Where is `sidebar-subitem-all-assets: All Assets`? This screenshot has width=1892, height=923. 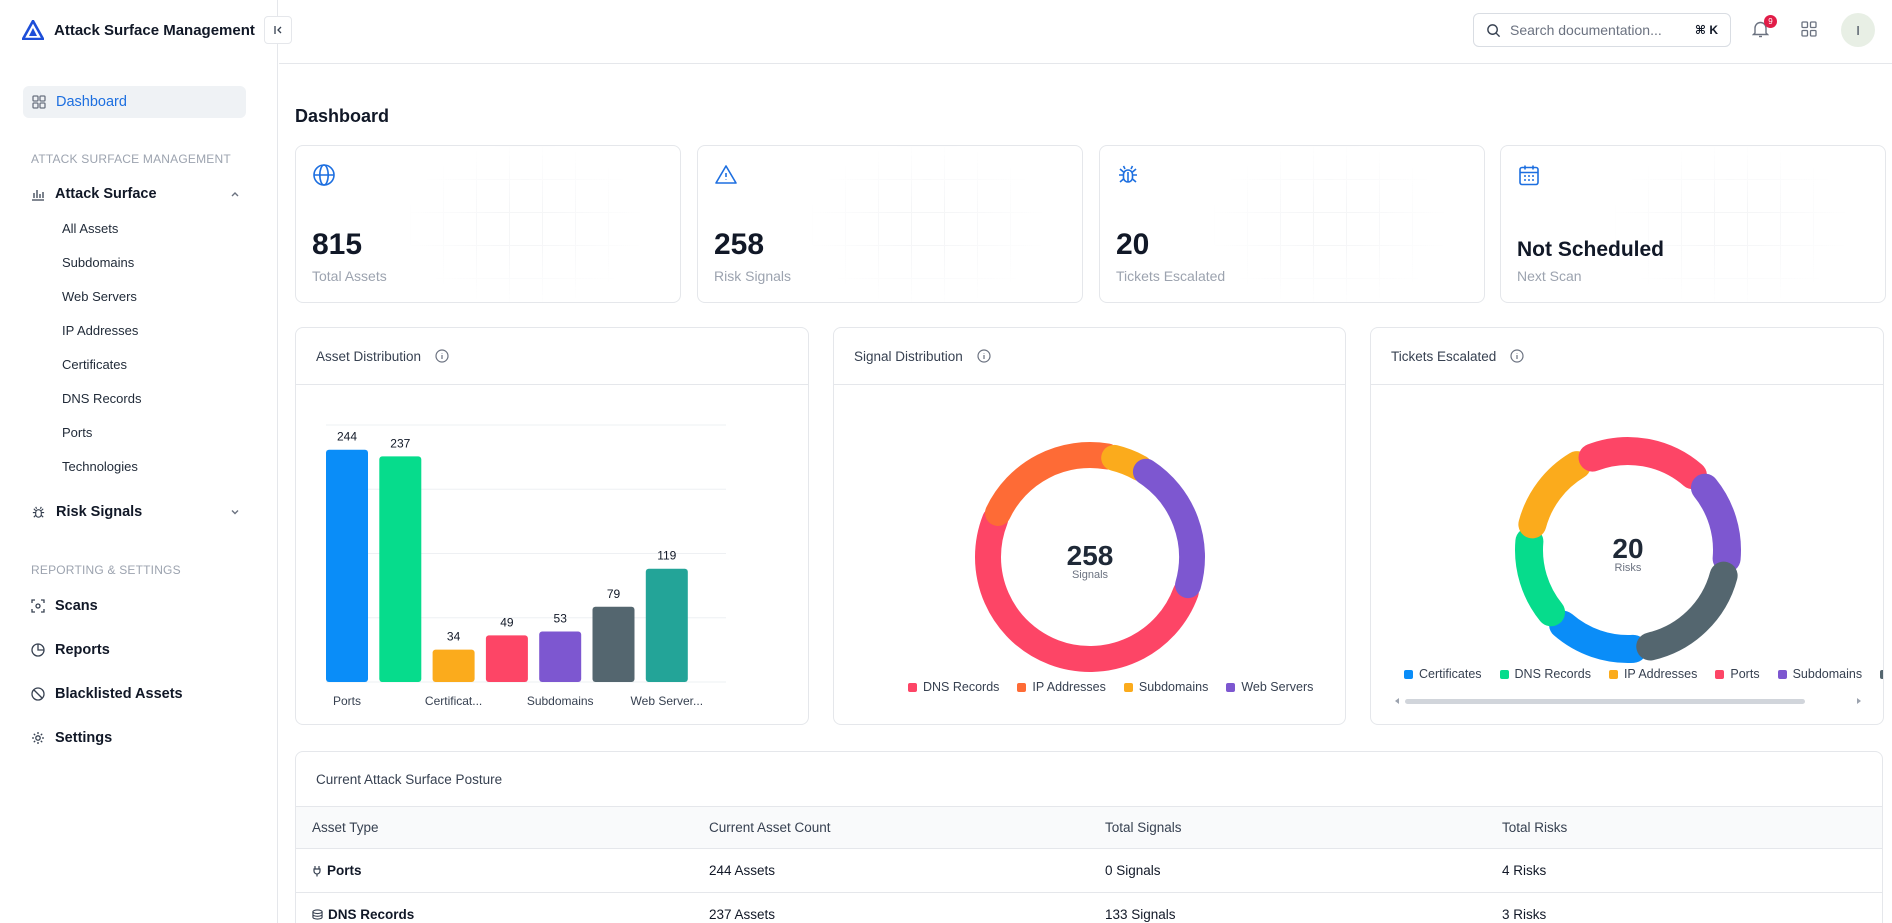
sidebar-subitem-all-assets: All Assets is located at coordinates (90, 228).